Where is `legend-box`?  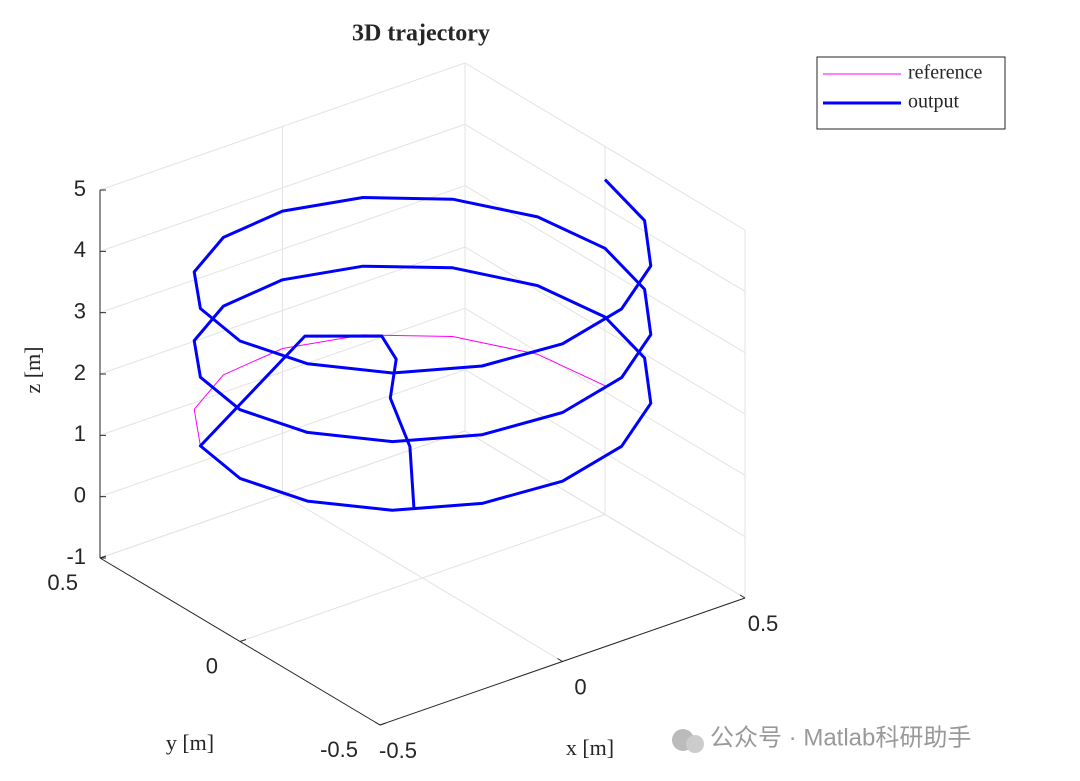 legend-box is located at coordinates (911, 93).